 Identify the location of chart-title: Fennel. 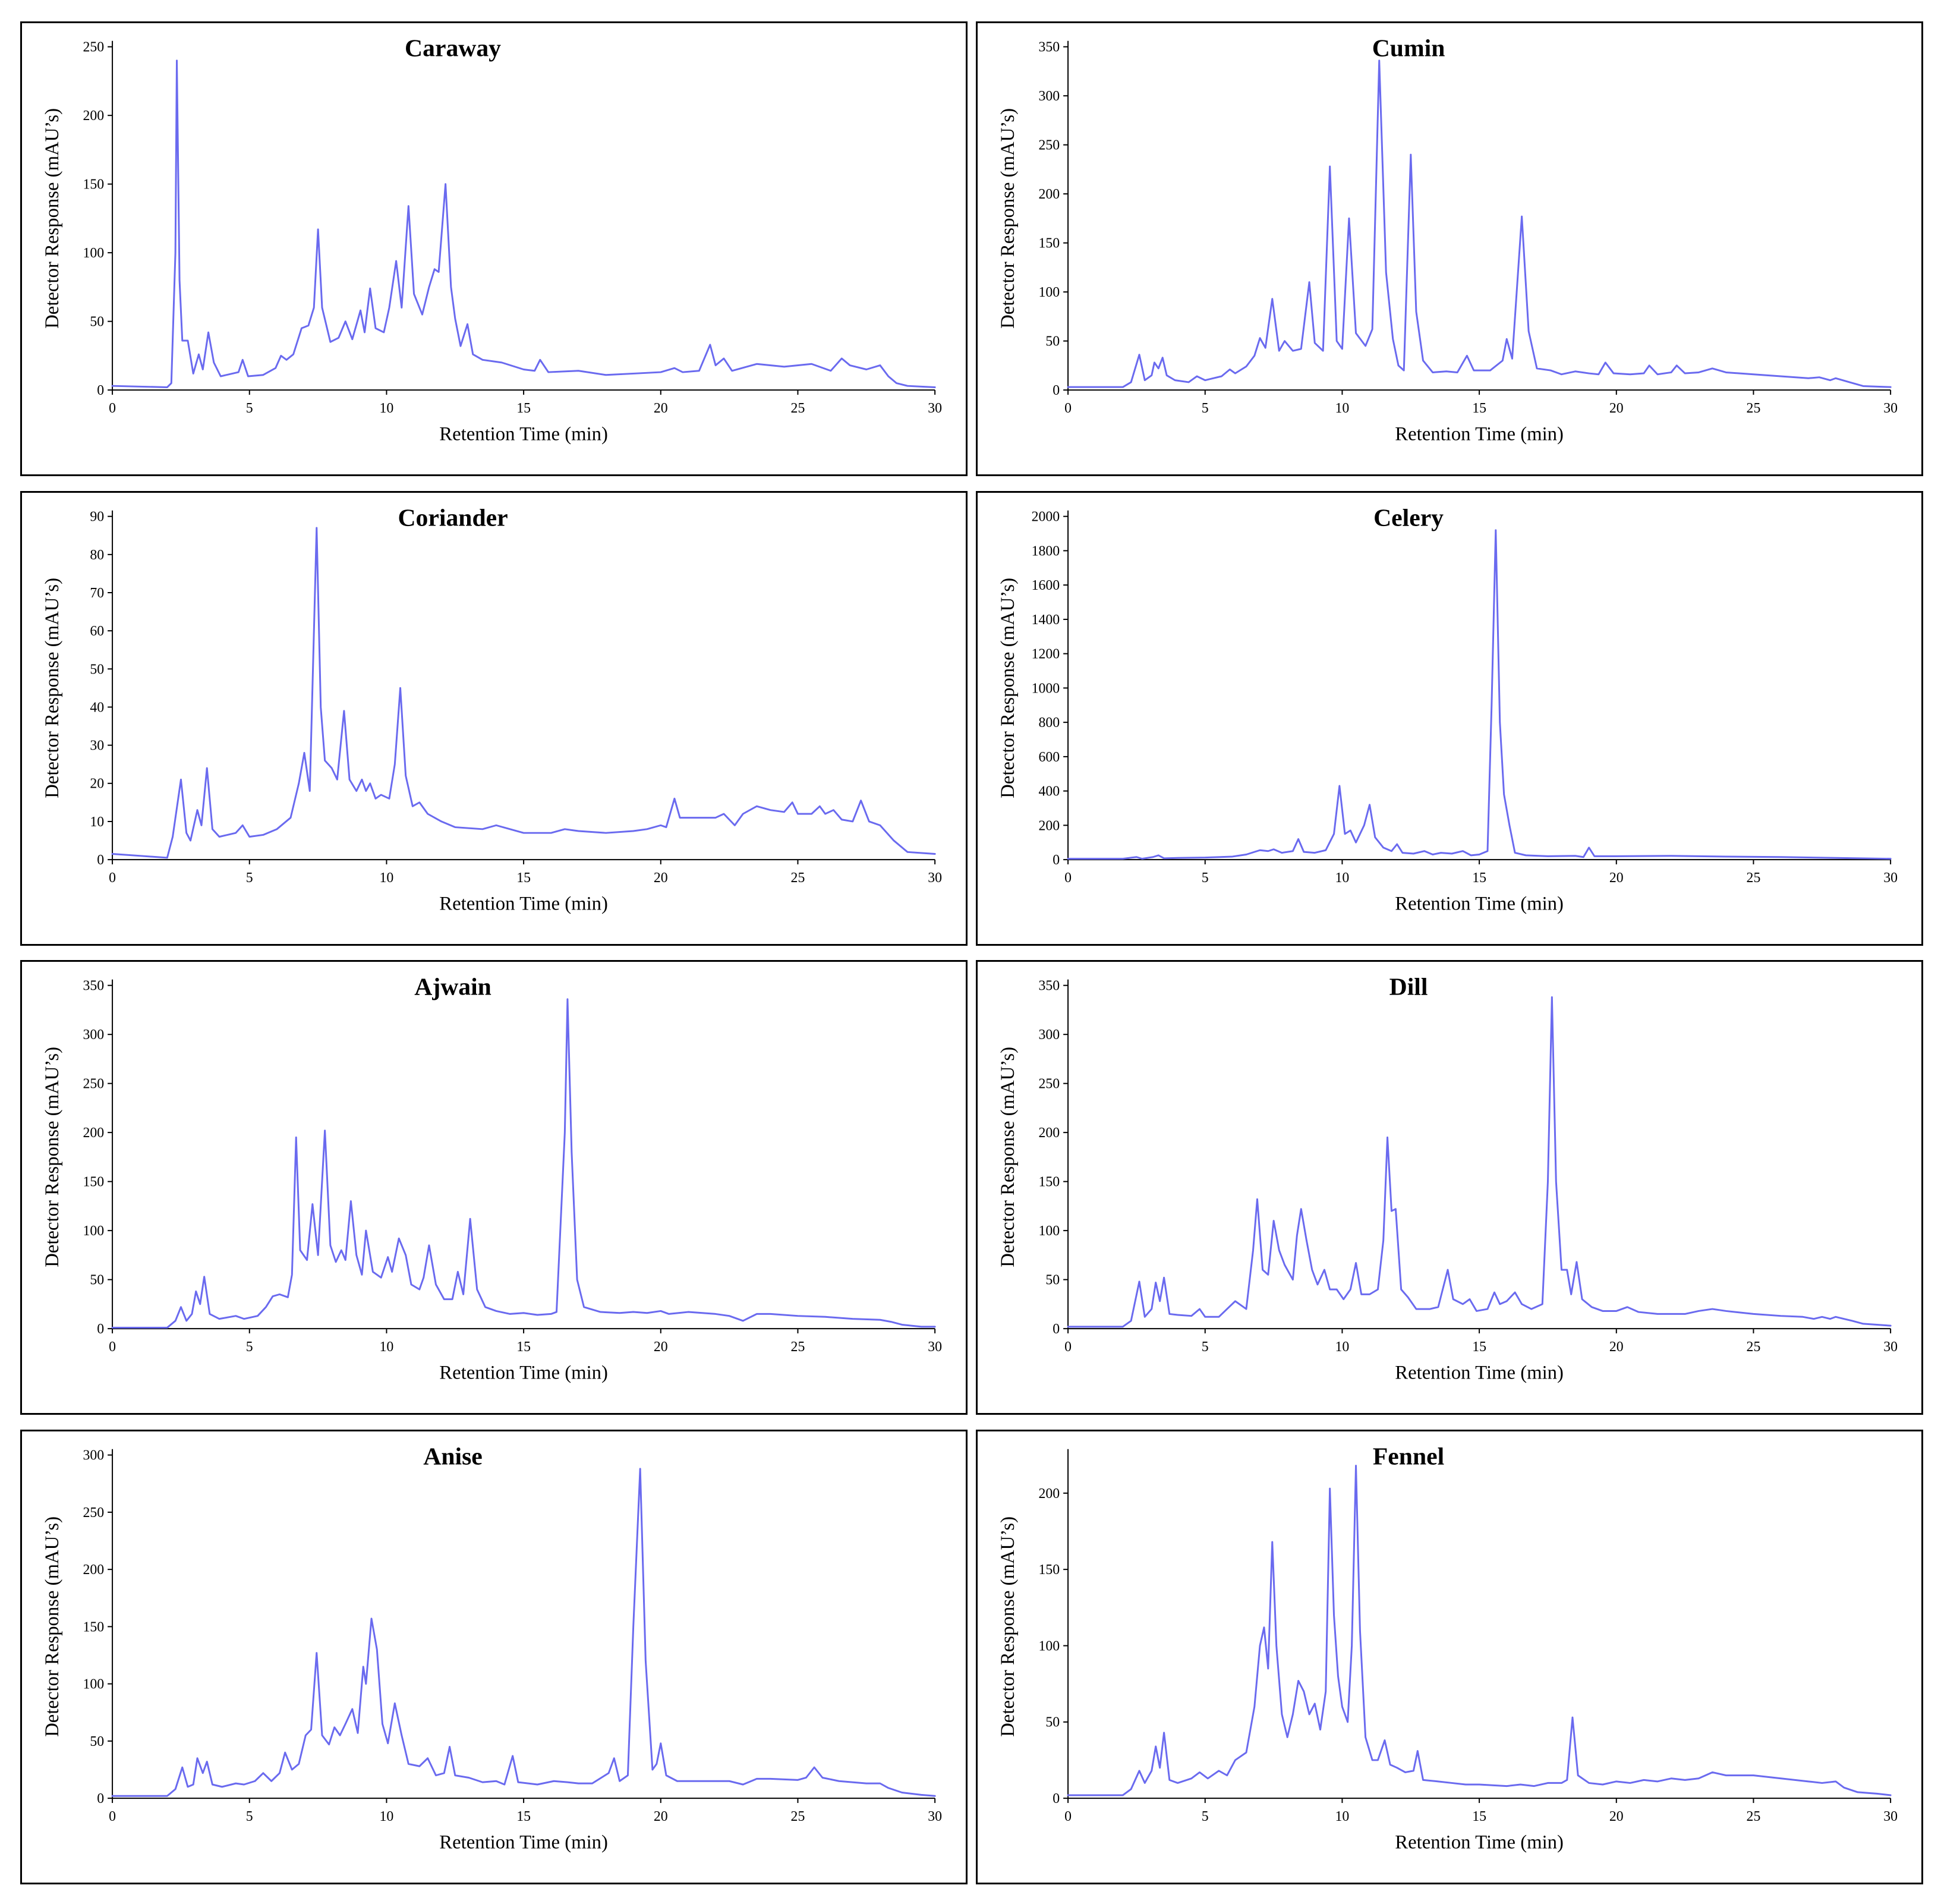
(1408, 1457).